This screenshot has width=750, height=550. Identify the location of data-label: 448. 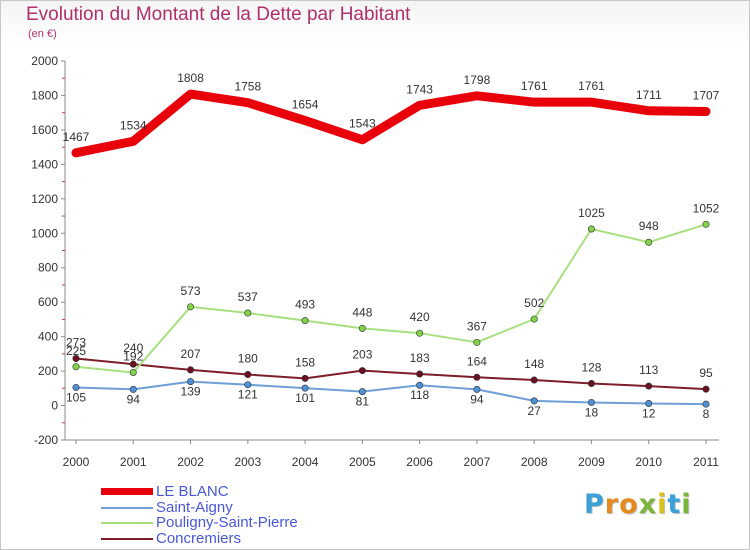
(362, 312).